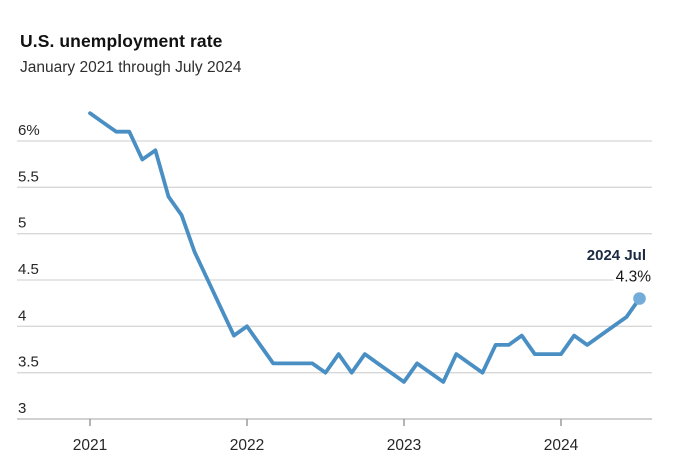 The width and height of the screenshot is (690, 473). What do you see at coordinates (22, 315) in the screenshot?
I see `y-tick-label: 4` at bounding box center [22, 315].